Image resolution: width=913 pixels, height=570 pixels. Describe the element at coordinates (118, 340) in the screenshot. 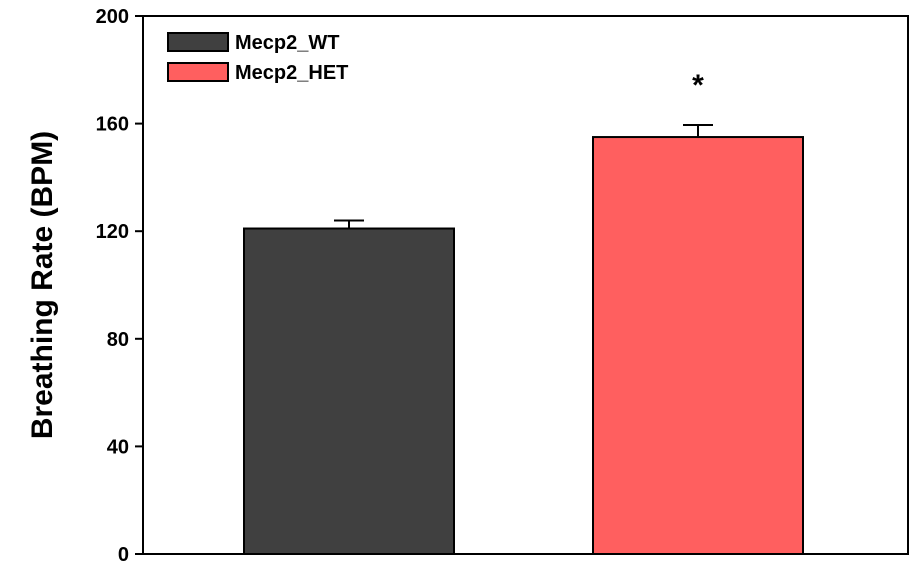

I see `y-tick-label: 80` at that location.